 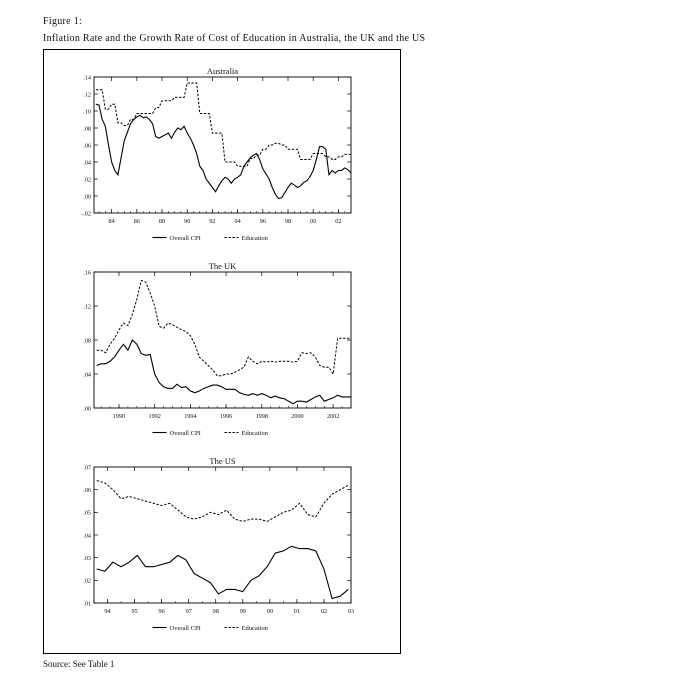 What do you see at coordinates (87, 77) in the screenshot?
I see `y-tick-label: .14` at bounding box center [87, 77].